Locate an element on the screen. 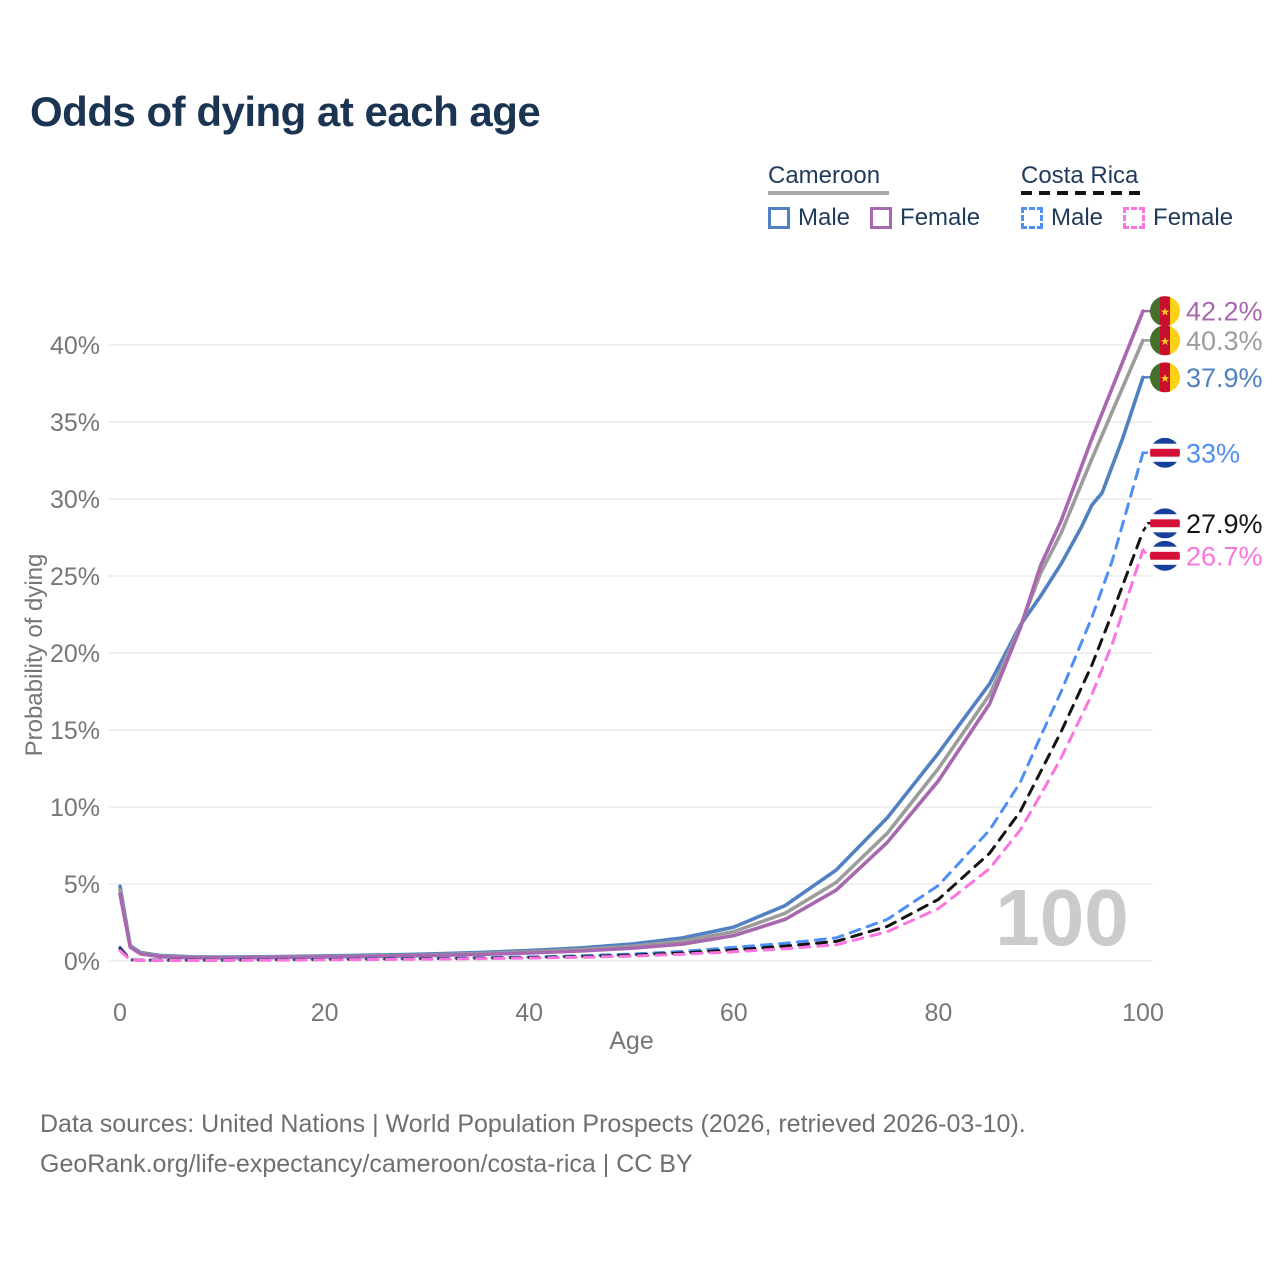 The height and width of the screenshot is (1280, 1280). legend-group-cameroon: Cameroon Male Female is located at coordinates (874, 197).